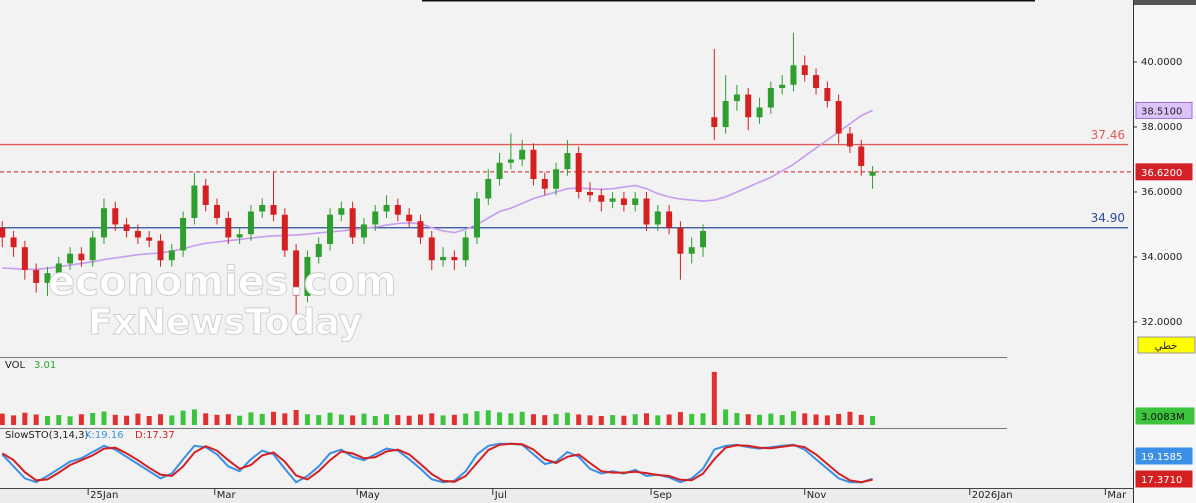 The width and height of the screenshot is (1196, 503). Describe the element at coordinates (45, 365) in the screenshot. I see `volume-readout: 3.01` at that location.